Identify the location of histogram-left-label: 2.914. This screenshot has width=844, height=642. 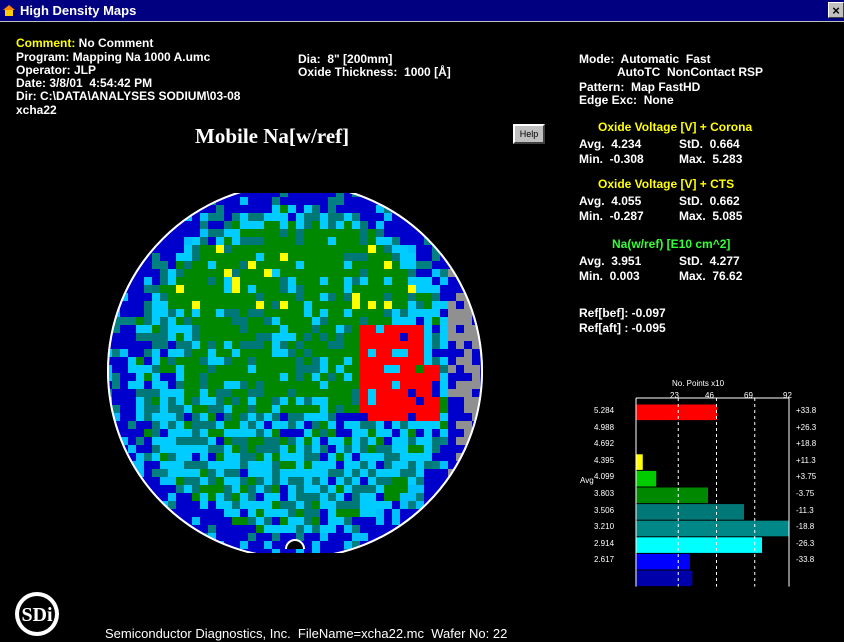
(604, 543).